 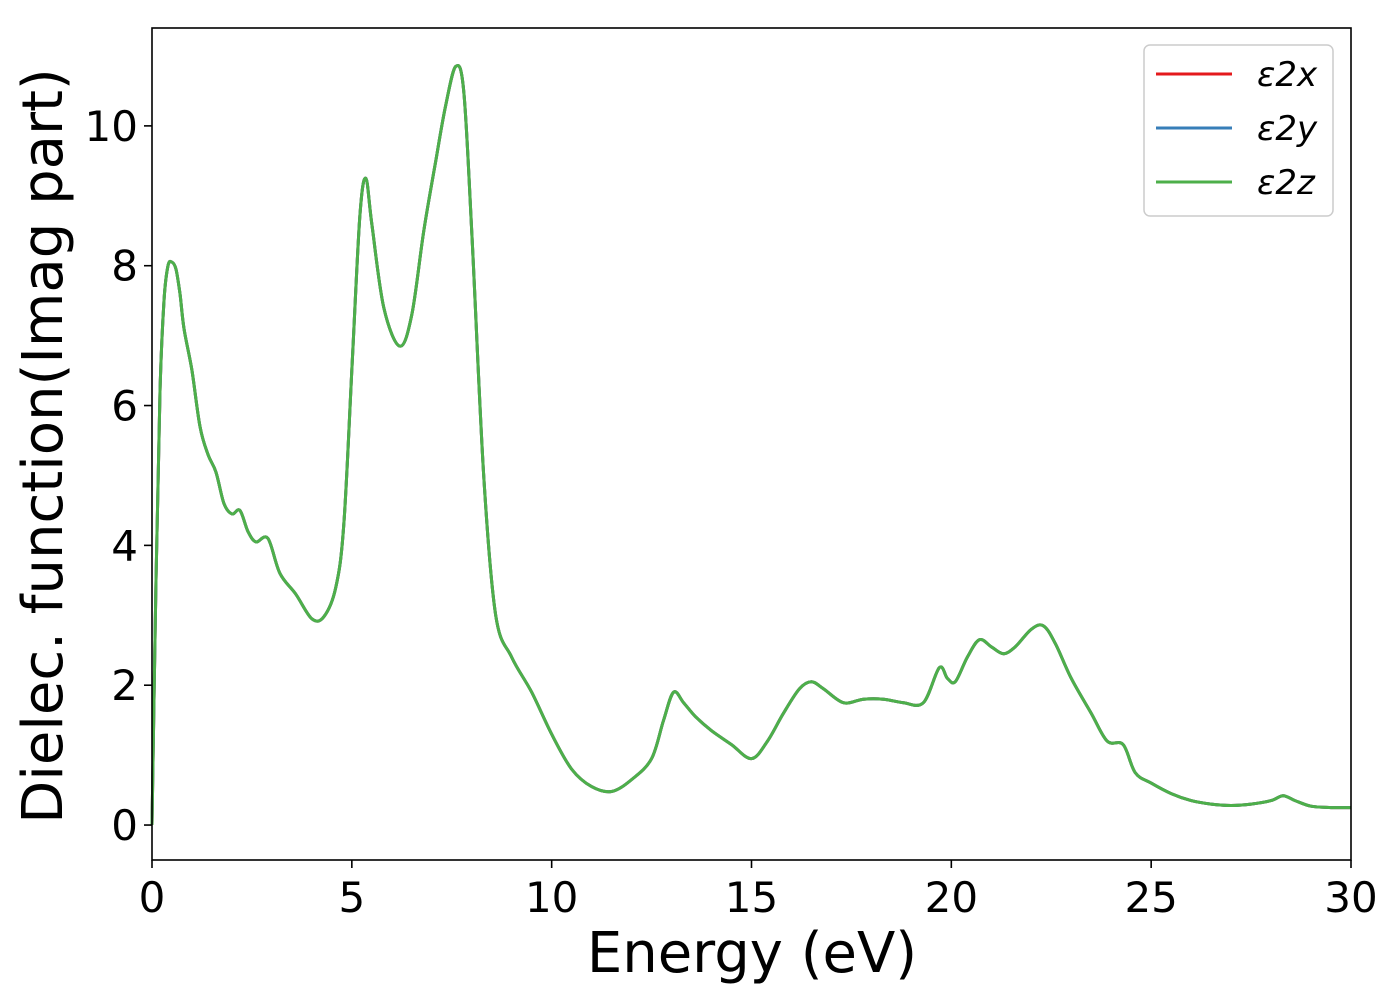 I want to click on legend-box, so click(x=1238, y=130).